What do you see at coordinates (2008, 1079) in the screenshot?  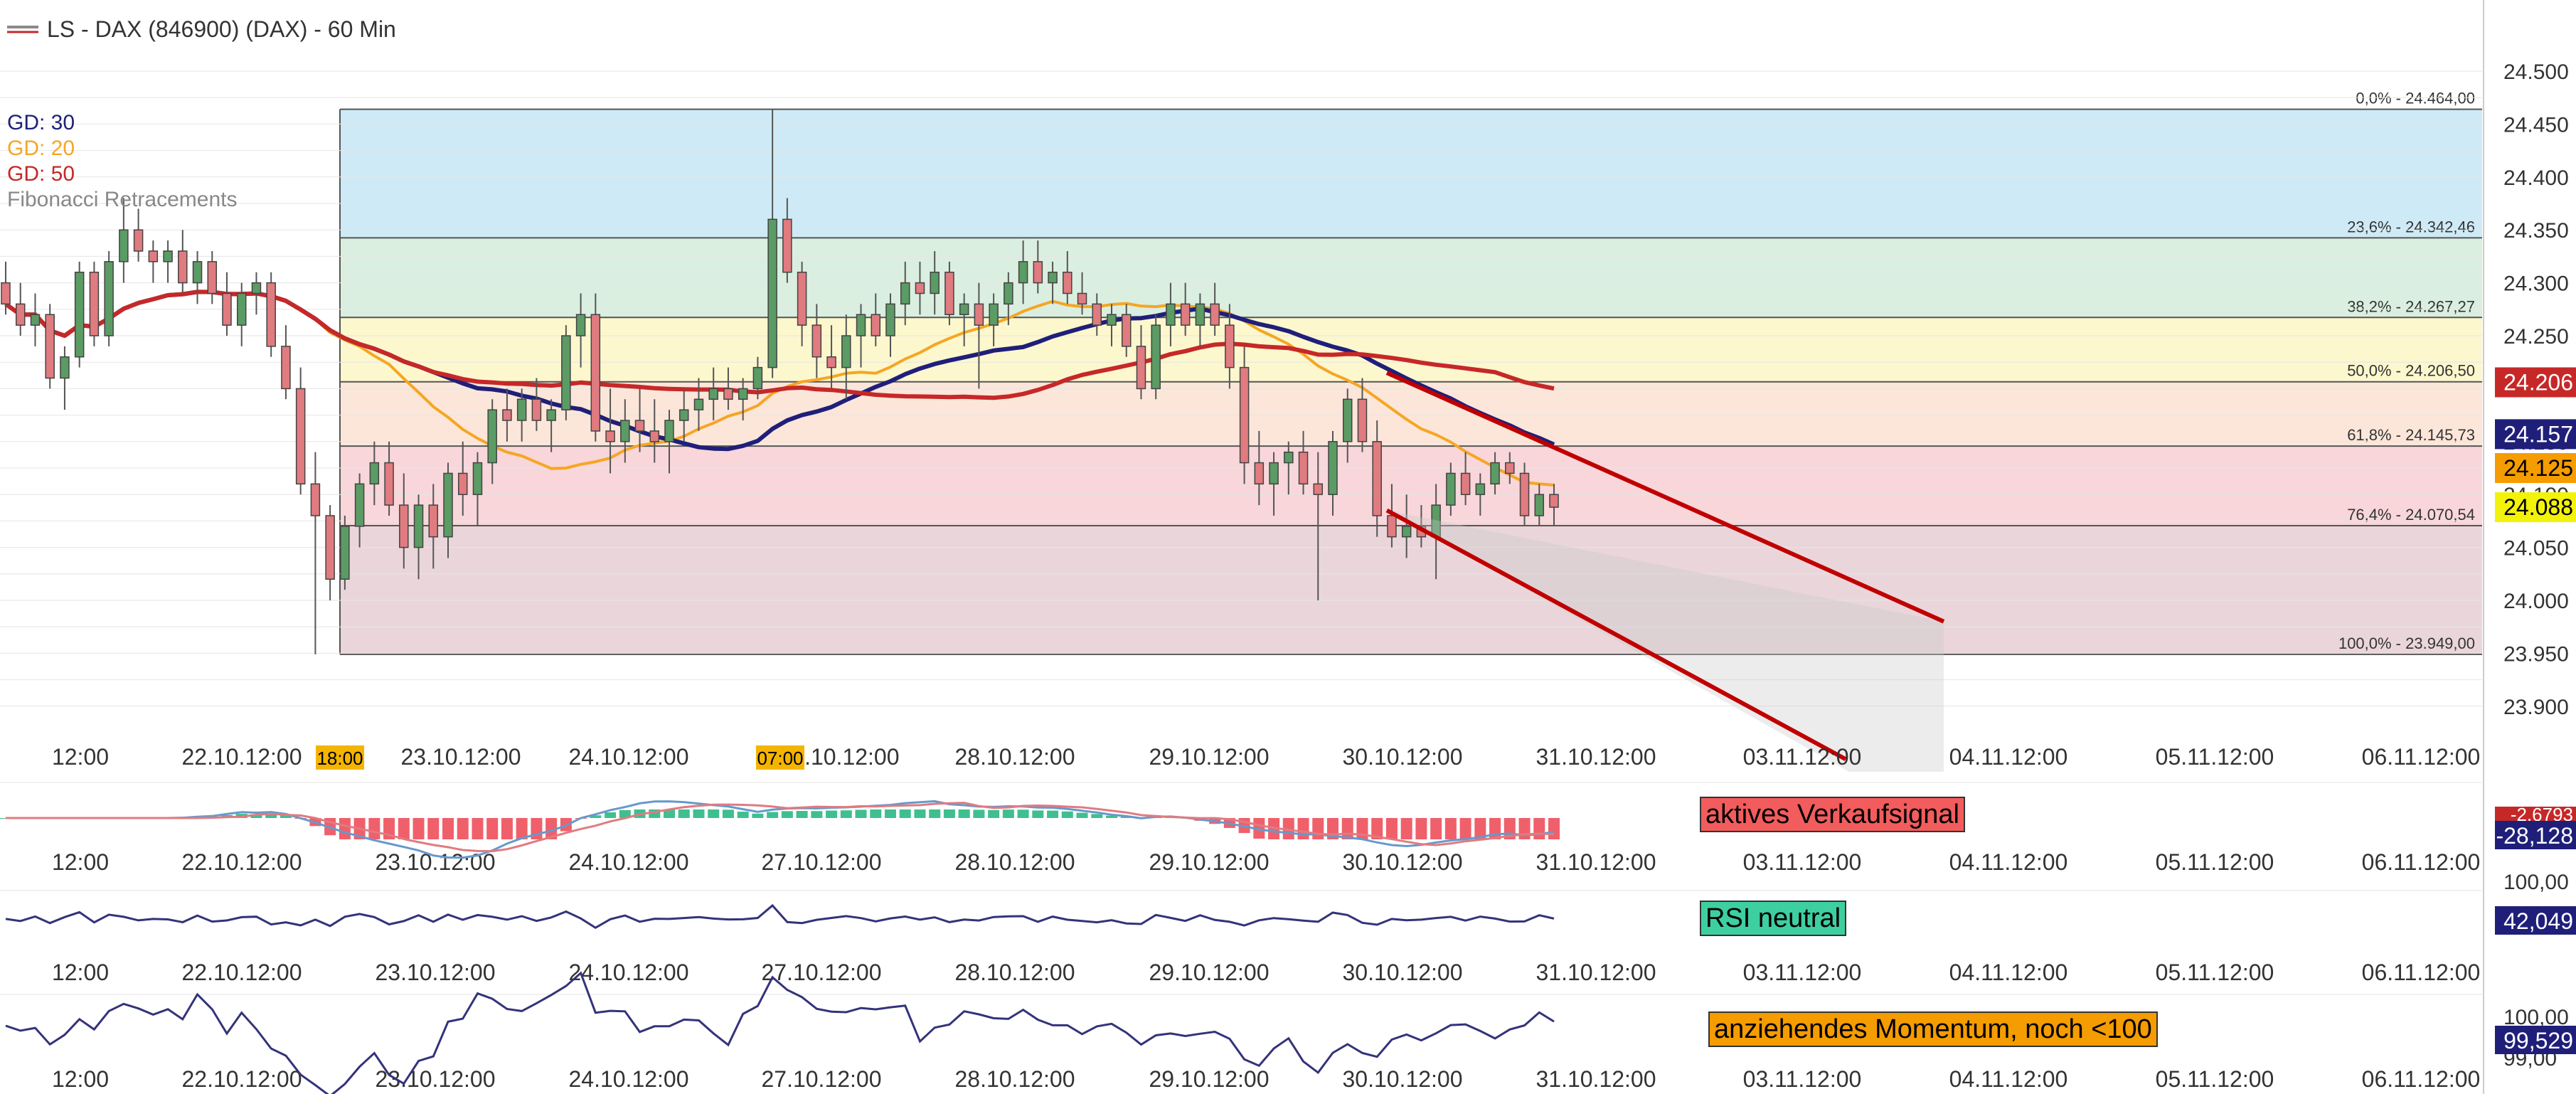 I see `x-tick-label-x4-10: 04.11.12:00` at bounding box center [2008, 1079].